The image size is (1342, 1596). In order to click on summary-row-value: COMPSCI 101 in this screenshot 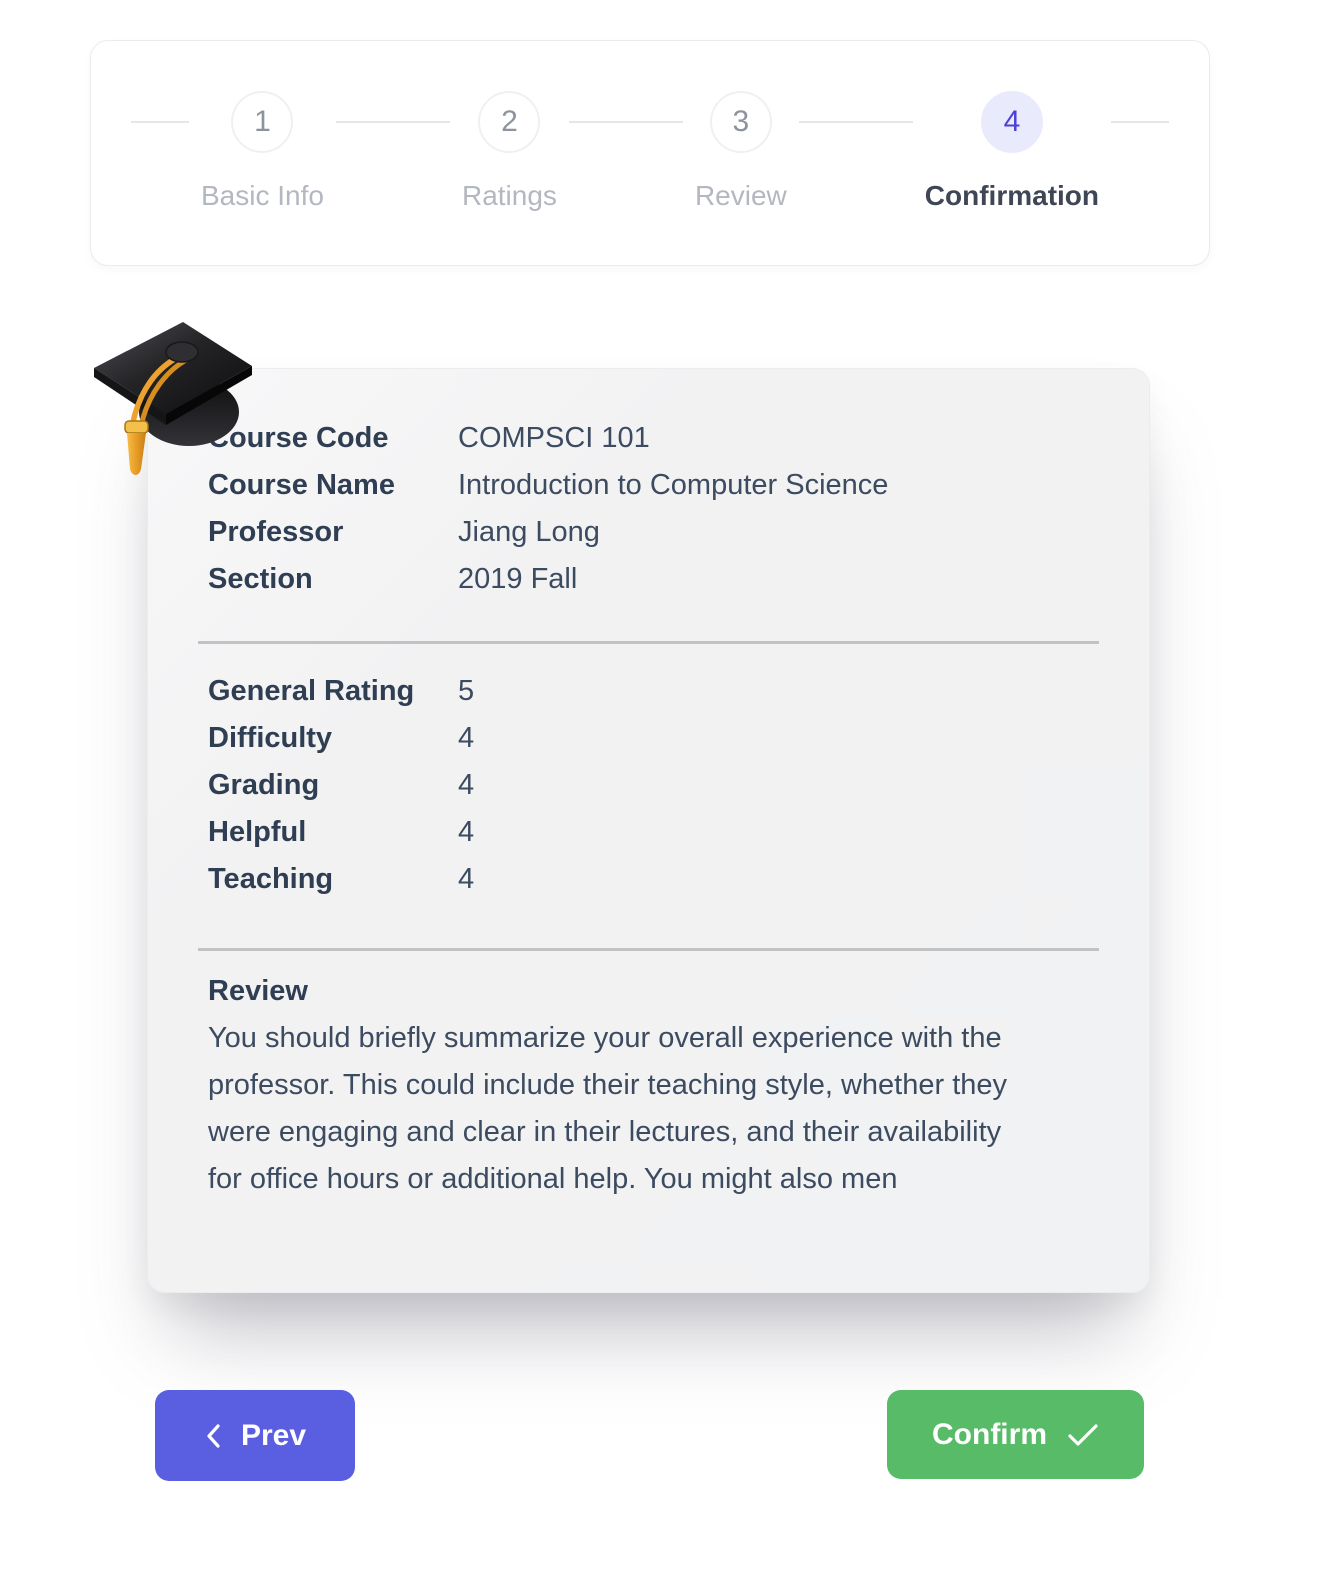, I will do `click(554, 438)`.